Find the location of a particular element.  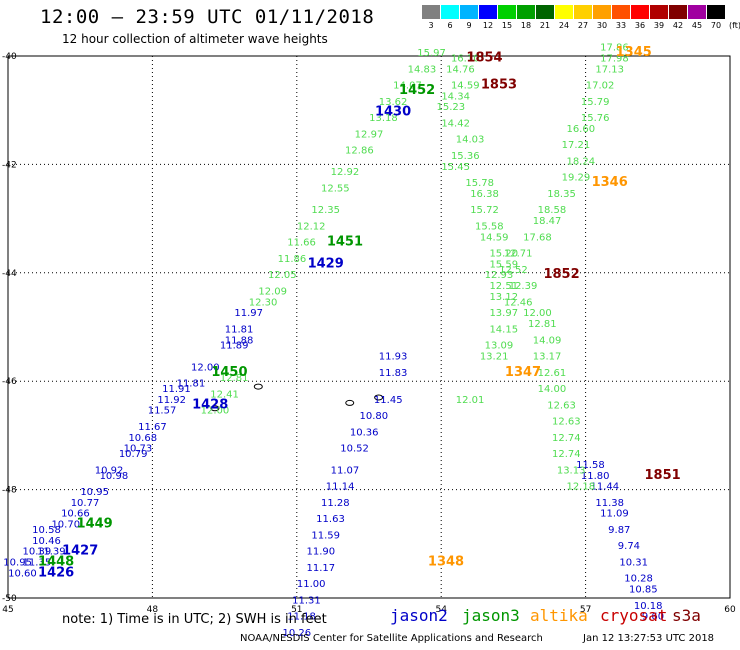

pass-time-label: 1430 is located at coordinates (393, 112).